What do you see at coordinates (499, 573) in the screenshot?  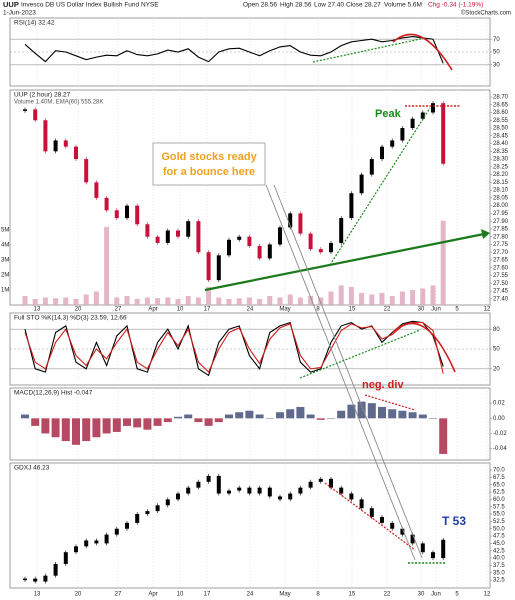 I see `y-tick-label: 35.0` at bounding box center [499, 573].